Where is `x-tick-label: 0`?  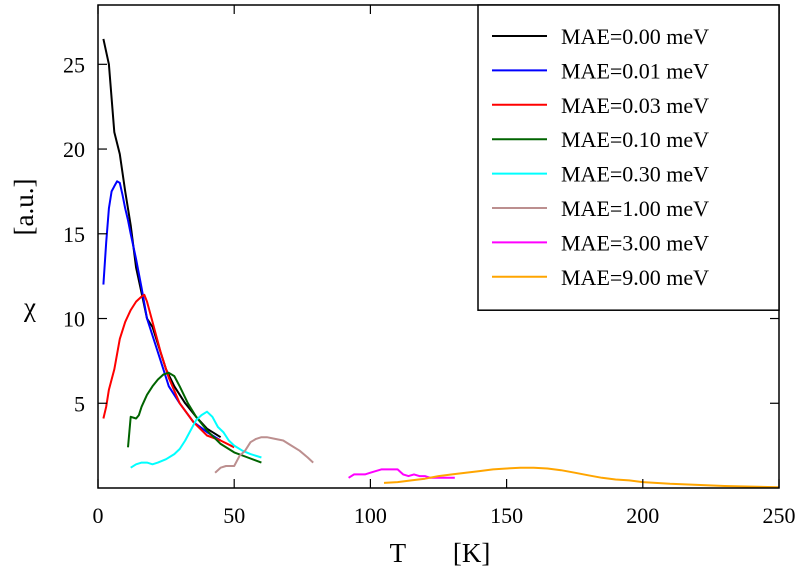 x-tick-label: 0 is located at coordinates (98, 515).